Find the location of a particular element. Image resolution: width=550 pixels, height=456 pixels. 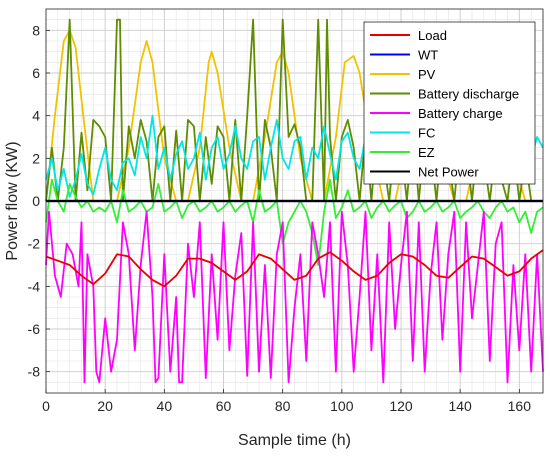

y-tick-label: 4 is located at coordinates (36, 116).